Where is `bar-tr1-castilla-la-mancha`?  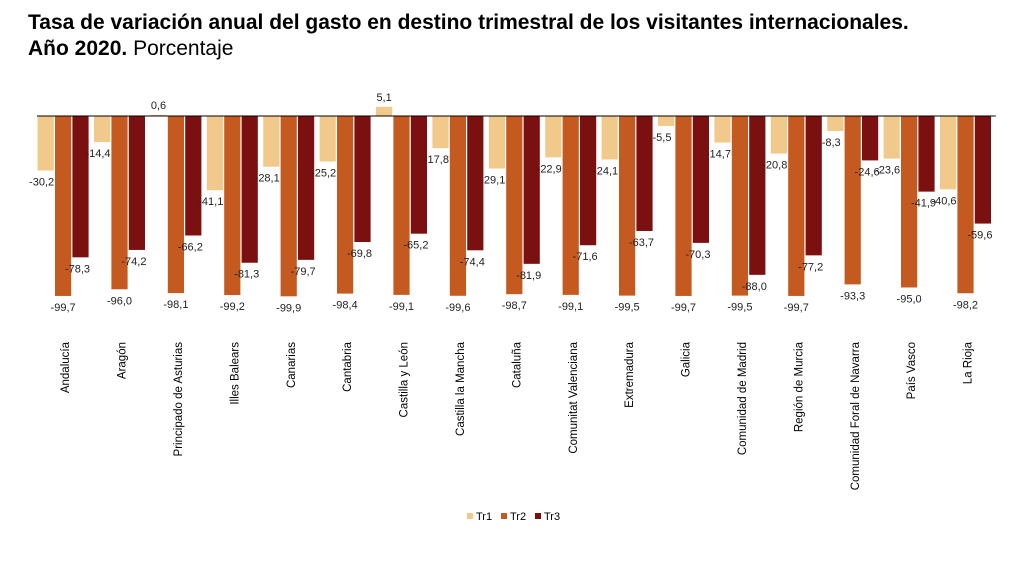 bar-tr1-castilla-la-mancha is located at coordinates (440, 132).